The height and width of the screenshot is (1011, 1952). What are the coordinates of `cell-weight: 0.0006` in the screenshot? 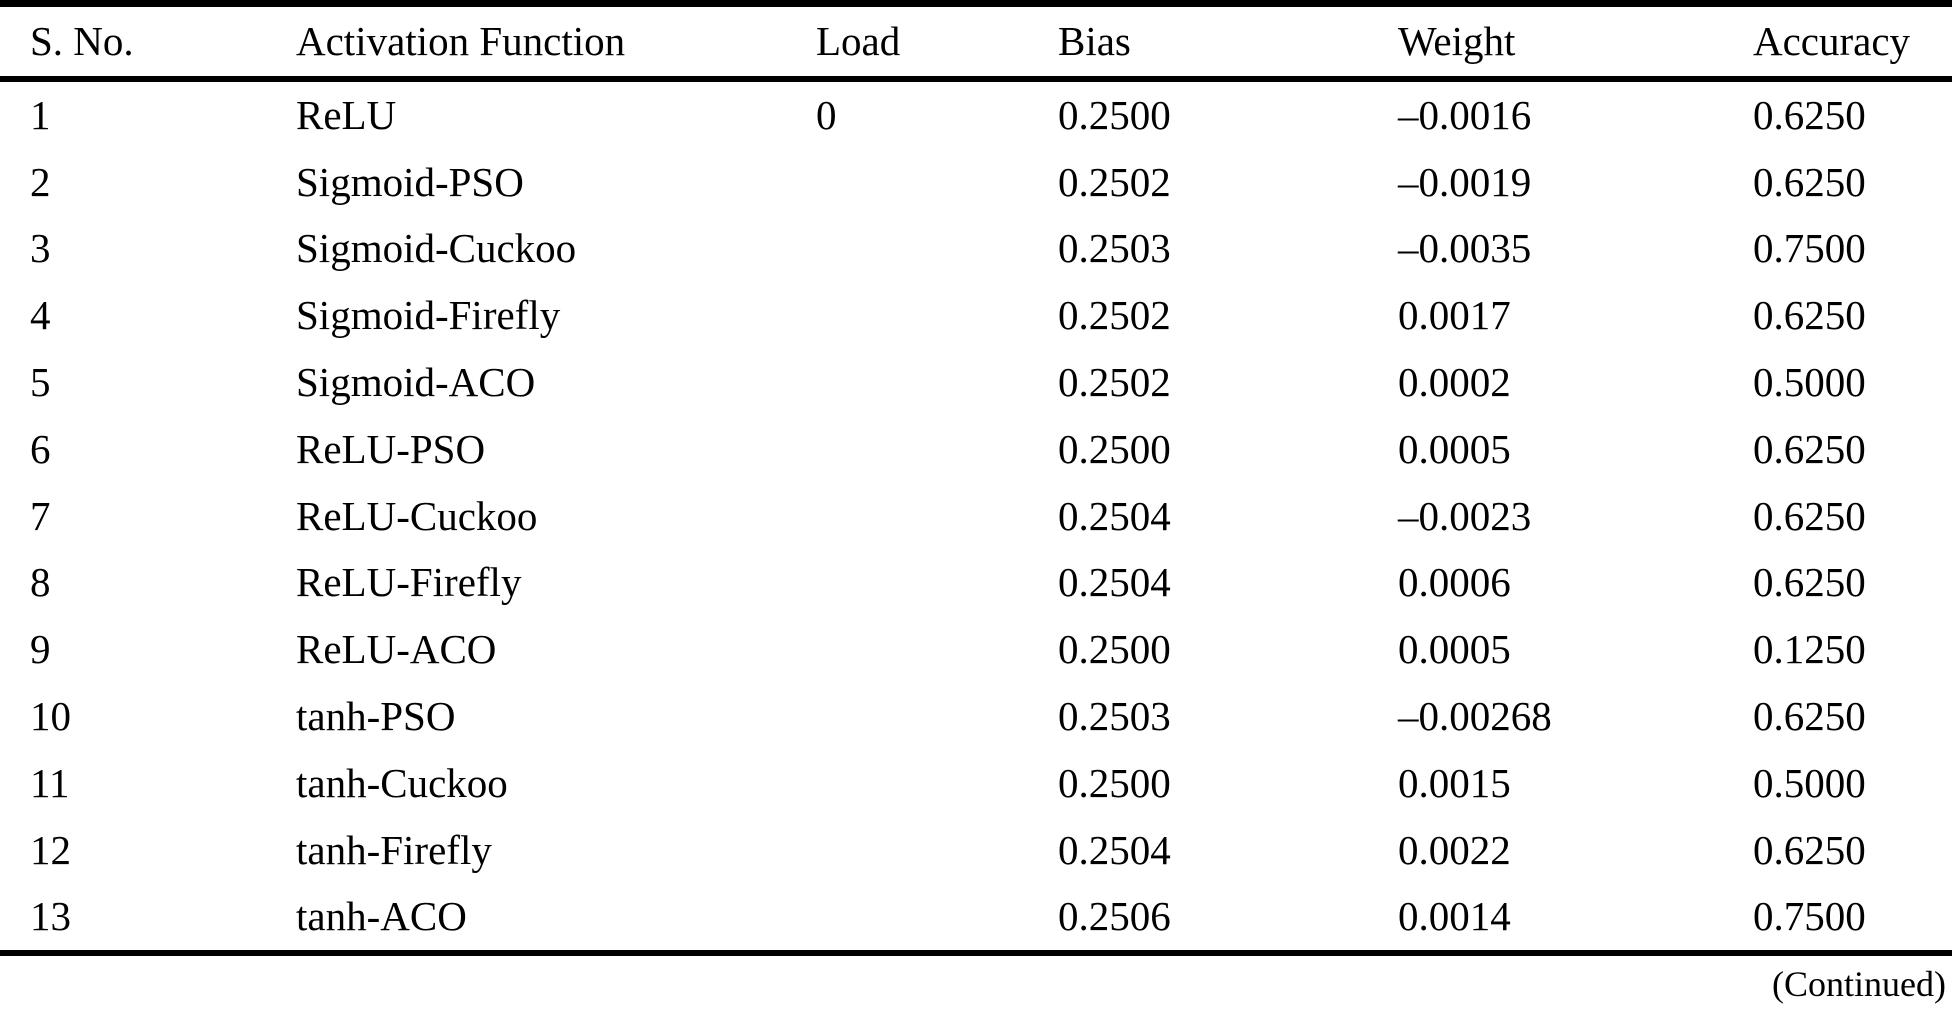 It's located at (1454, 582).